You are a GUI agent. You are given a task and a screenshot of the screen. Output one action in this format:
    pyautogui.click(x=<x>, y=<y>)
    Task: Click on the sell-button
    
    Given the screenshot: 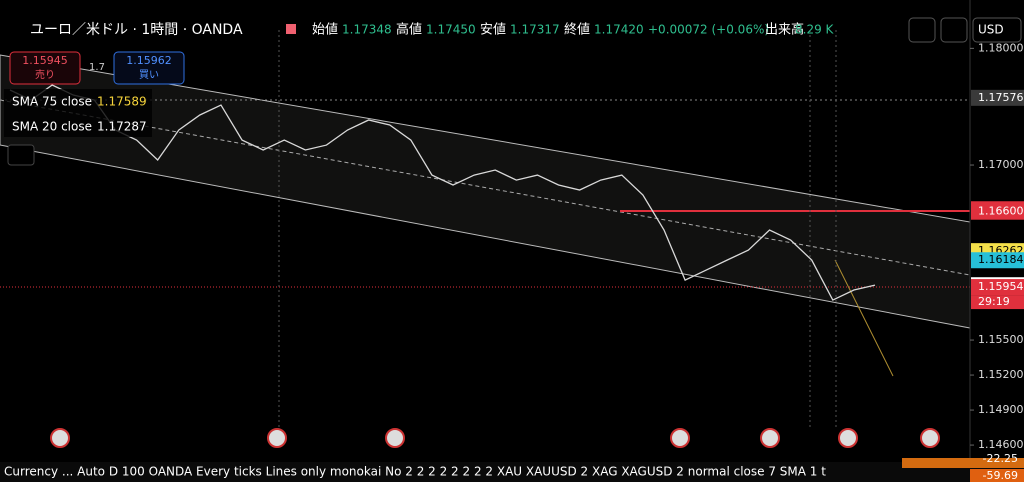 What is the action you would take?
    pyautogui.click(x=45, y=68)
    